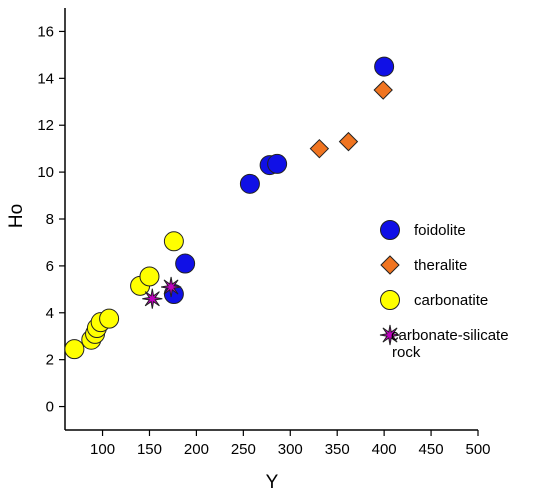  I want to click on legend-label-carbonate-silicate-rock: carbonate-silicate rock, so click(450, 344).